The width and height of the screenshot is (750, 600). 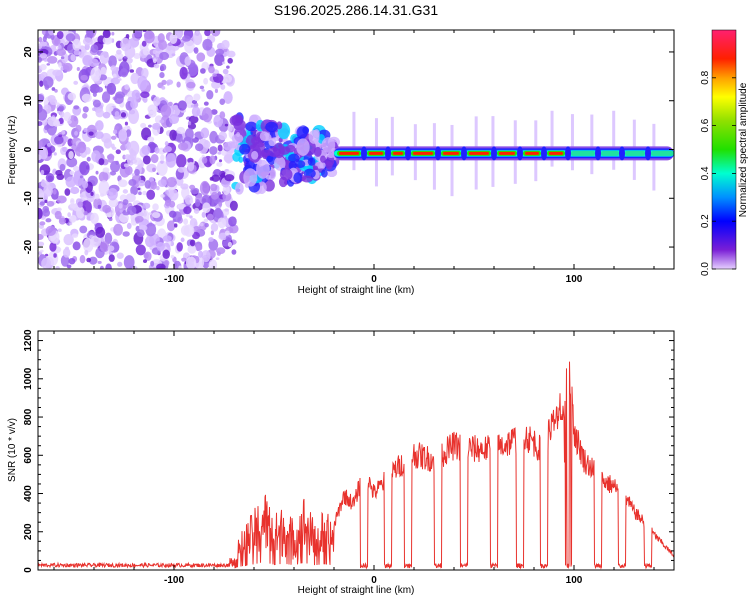 What do you see at coordinates (724, 149) in the screenshot?
I see `colorbar-gradient` at bounding box center [724, 149].